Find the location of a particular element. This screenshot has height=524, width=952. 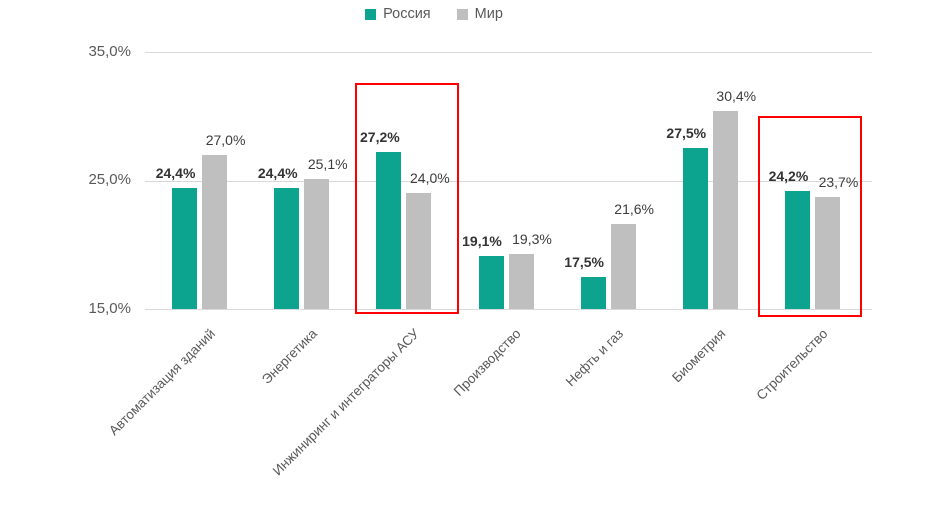

legend-label-mir: Мир is located at coordinates (488, 14).